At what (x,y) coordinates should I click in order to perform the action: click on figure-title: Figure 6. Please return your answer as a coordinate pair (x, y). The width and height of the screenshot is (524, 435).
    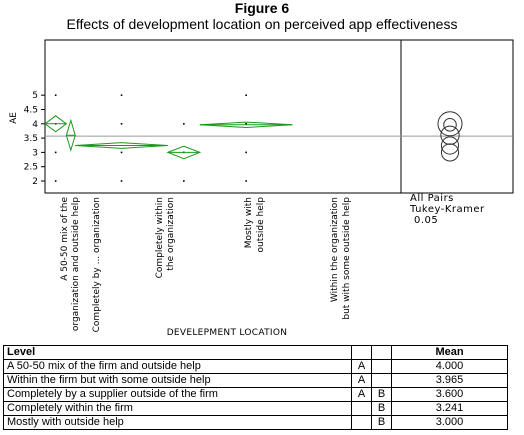
    Looking at the image, I should click on (262, 8).